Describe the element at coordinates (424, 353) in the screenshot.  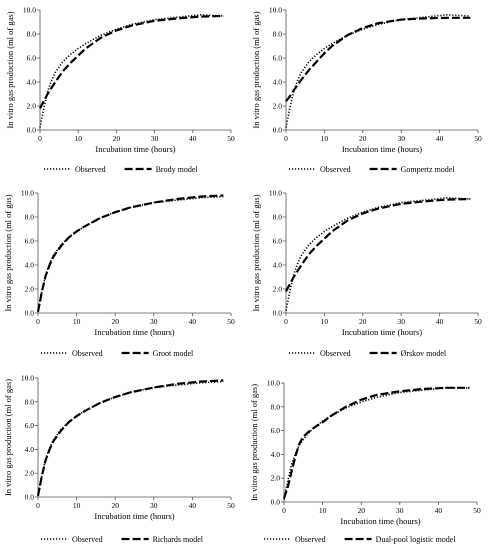
I see `legend-label: Ørskov model` at that location.